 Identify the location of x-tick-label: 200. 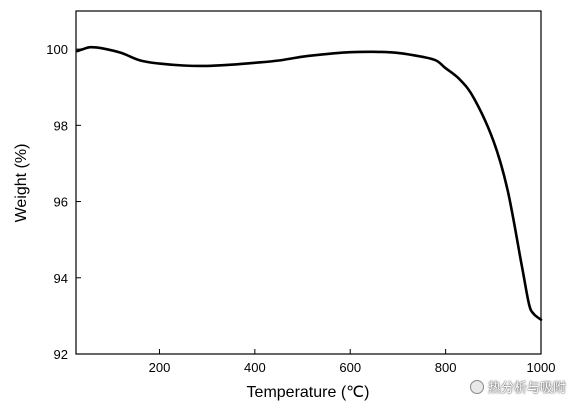
(160, 367).